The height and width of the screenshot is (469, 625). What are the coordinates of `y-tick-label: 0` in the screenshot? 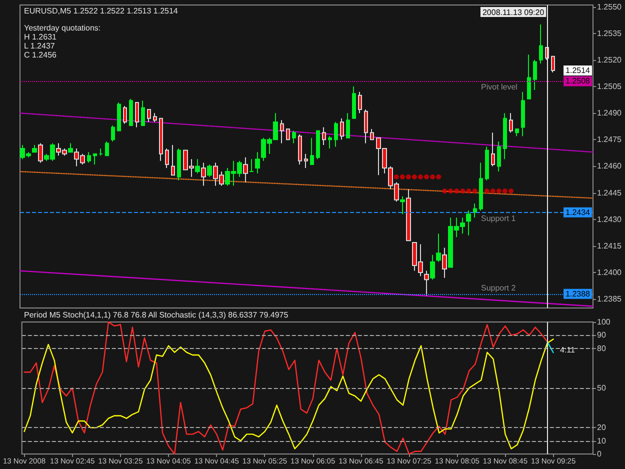 It's located at (599, 454).